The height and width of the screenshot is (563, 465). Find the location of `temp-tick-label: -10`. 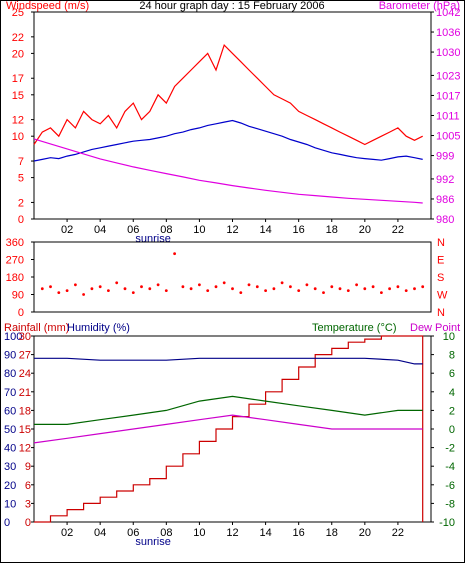

temp-tick-label: -10 is located at coordinates (447, 523).